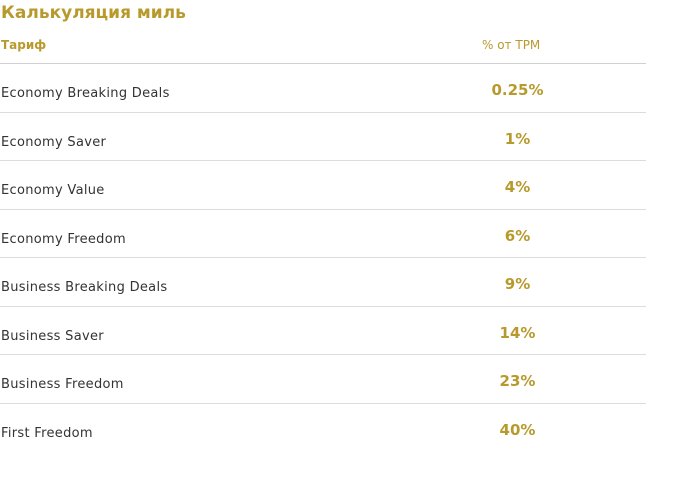 This screenshot has height=482, width=678. I want to click on table-row: Economy Breaking Deals 0.25%, so click(323, 88).